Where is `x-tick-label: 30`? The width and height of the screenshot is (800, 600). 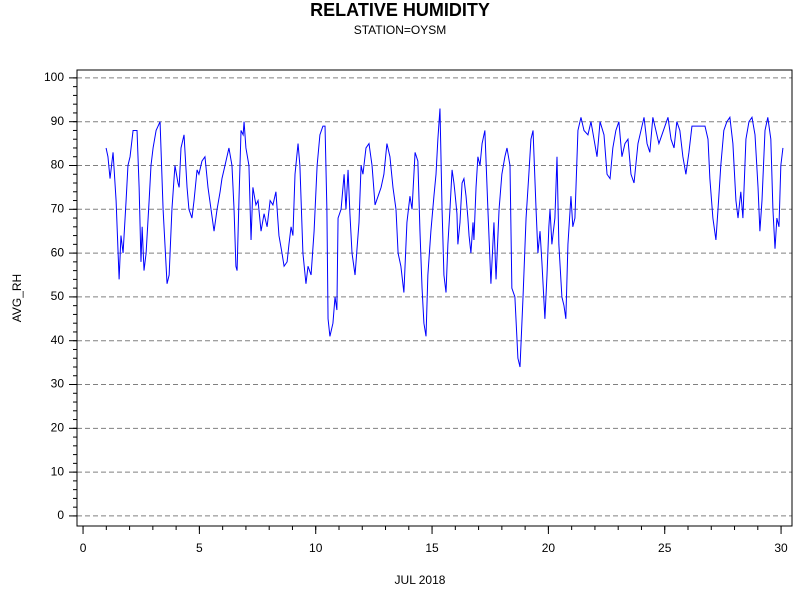 x-tick-label: 30 is located at coordinates (781, 548).